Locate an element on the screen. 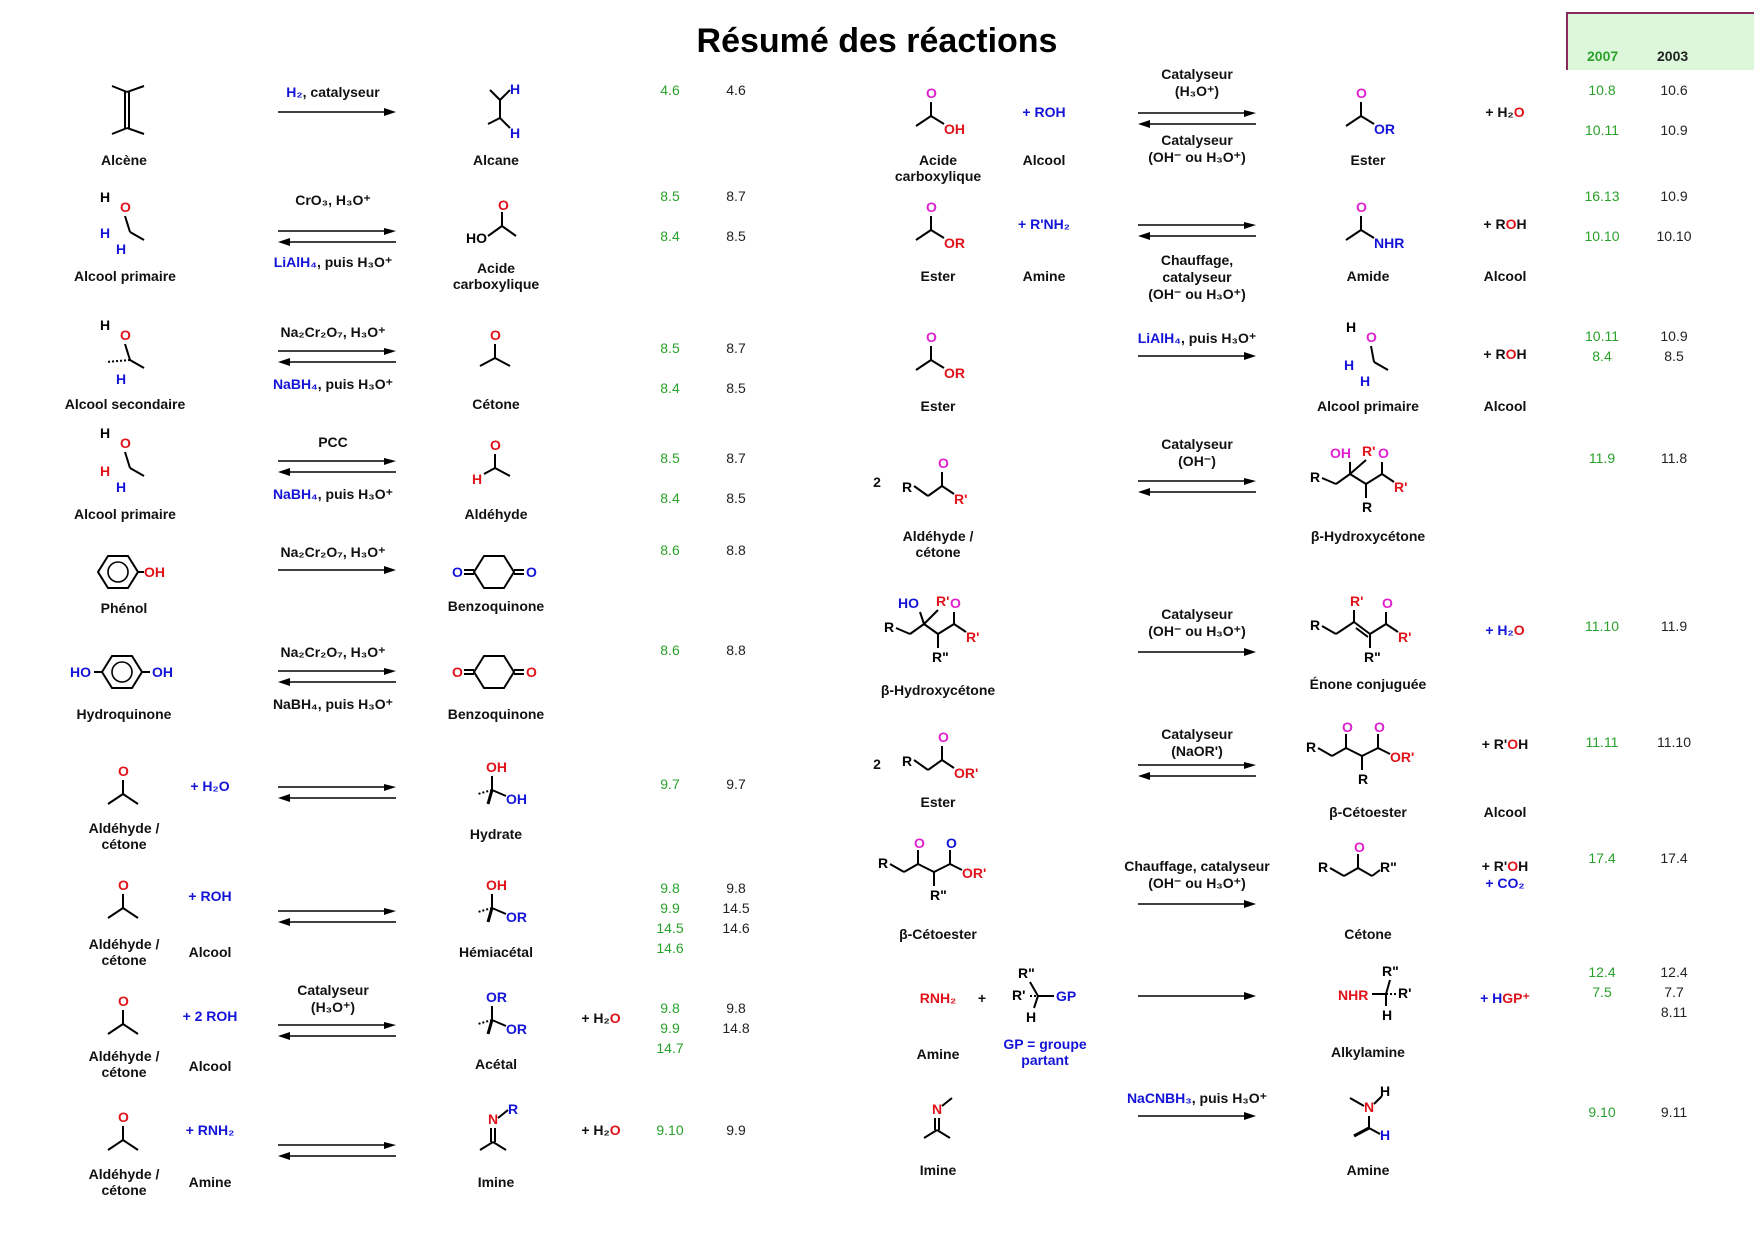 The height and width of the screenshot is (1241, 1754). product-label: Cétone is located at coordinates (1368, 934).